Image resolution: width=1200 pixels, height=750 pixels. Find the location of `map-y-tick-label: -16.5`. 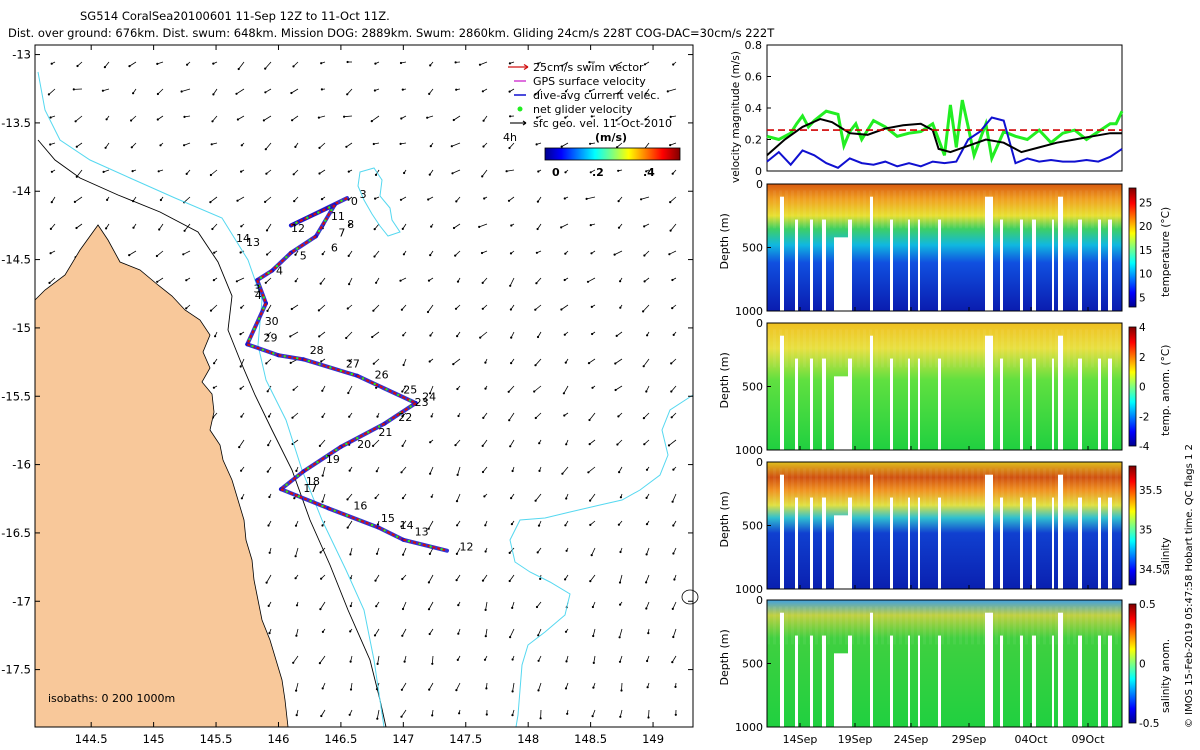

map-y-tick-label: -16.5 is located at coordinates (16, 533).